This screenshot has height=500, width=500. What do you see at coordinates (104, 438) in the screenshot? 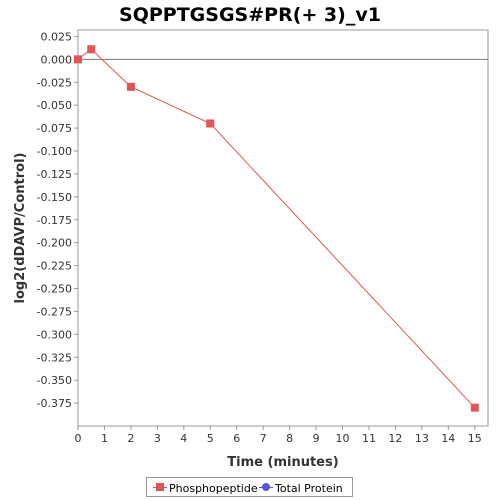
I see `x-tick-label: 1` at bounding box center [104, 438].